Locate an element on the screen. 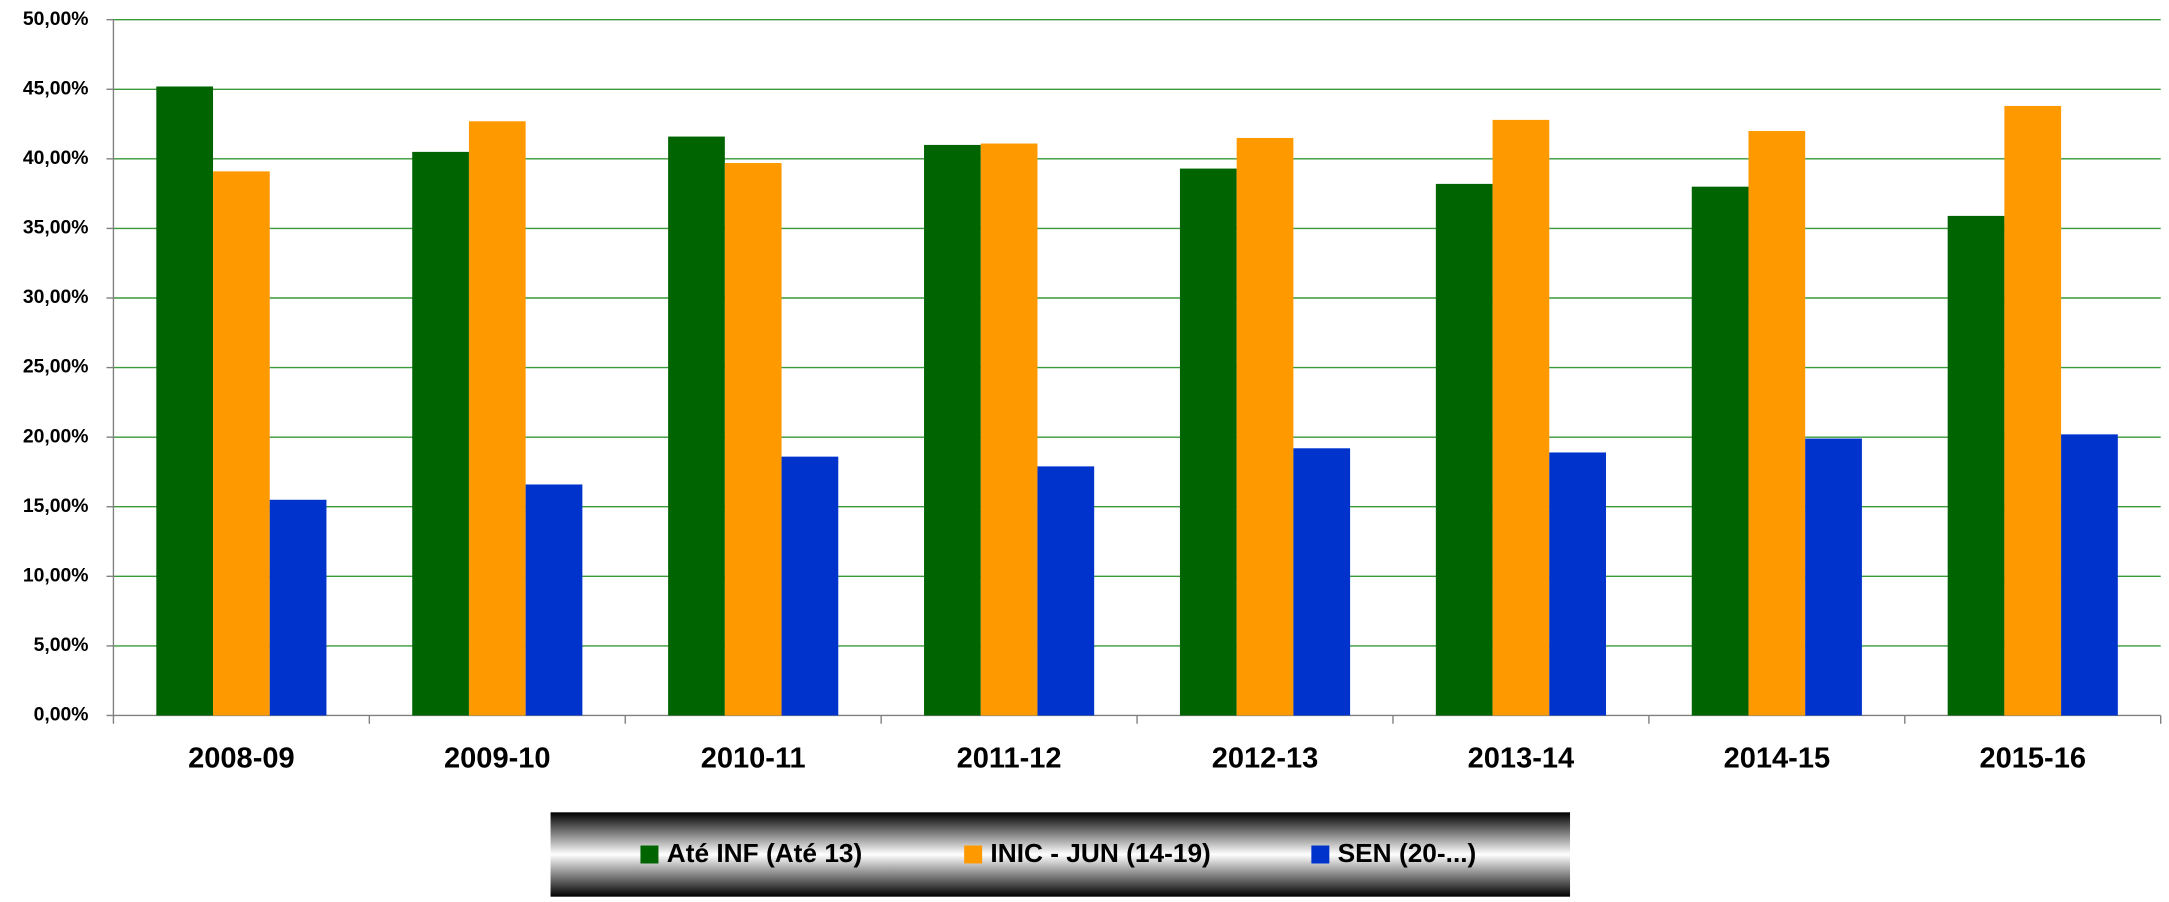 The width and height of the screenshot is (2169, 902). x-tick-label: 2013-14 is located at coordinates (1521, 758).